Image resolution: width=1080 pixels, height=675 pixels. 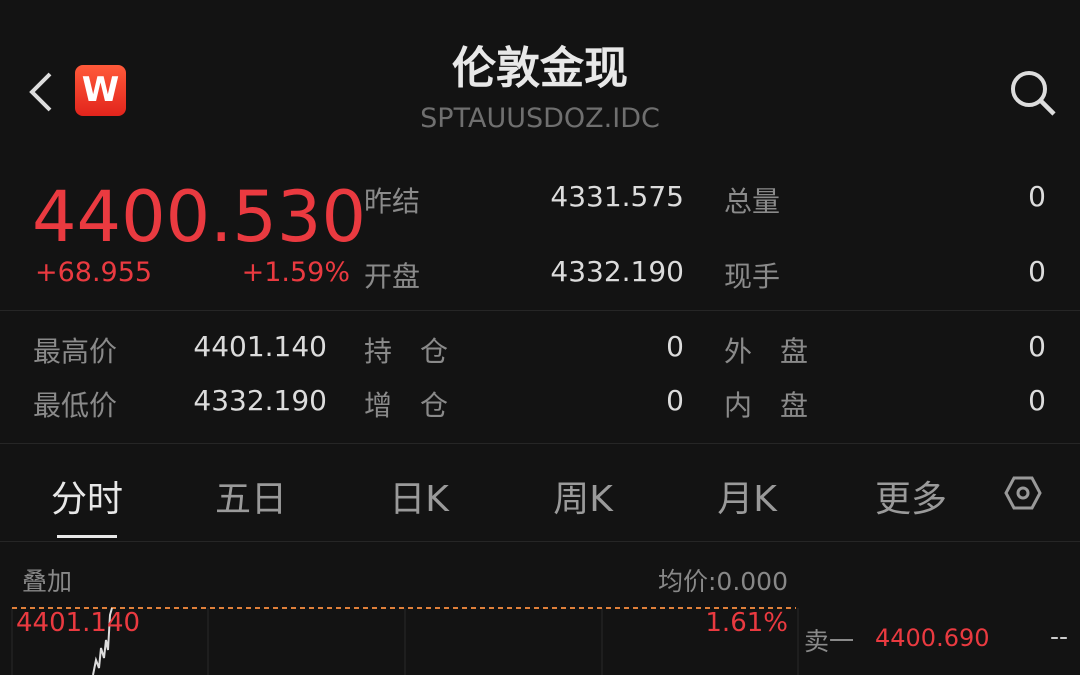 What do you see at coordinates (295, 272) in the screenshot?
I see `price-change-pct: +1.59%` at bounding box center [295, 272].